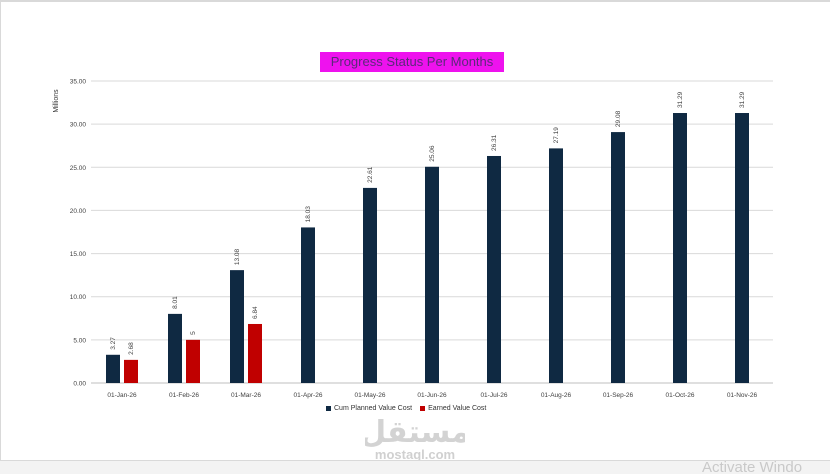  Describe the element at coordinates (328, 408) in the screenshot. I see `legend-swatch-planned` at that location.